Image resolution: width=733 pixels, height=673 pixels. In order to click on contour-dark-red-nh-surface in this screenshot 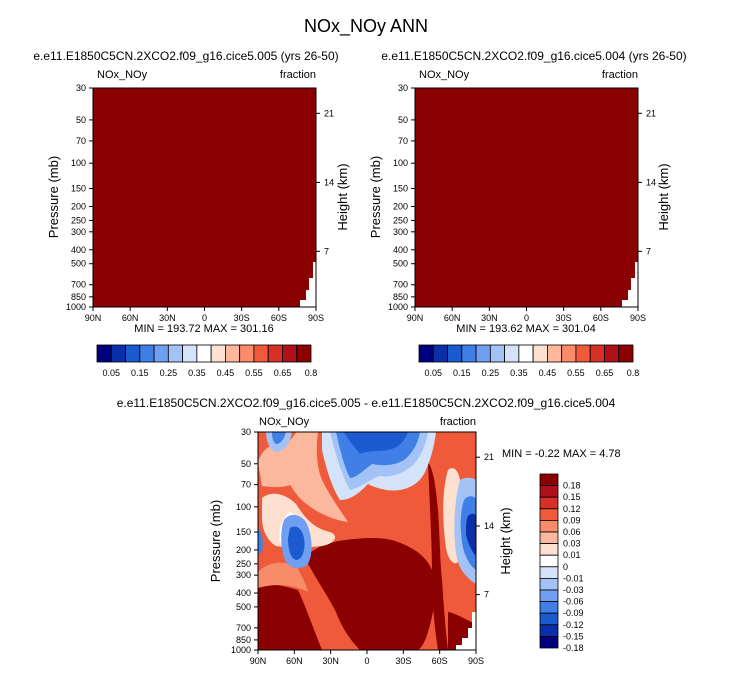, I will do `click(290, 617)`.